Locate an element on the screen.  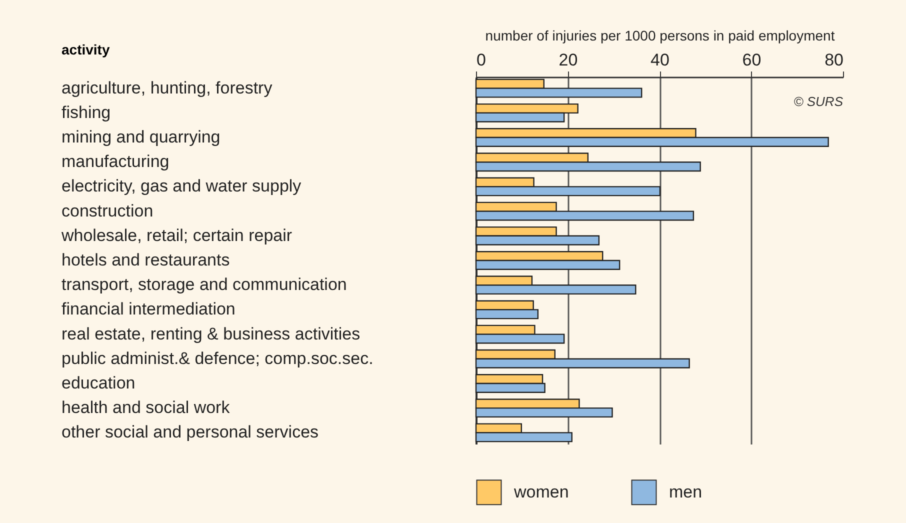
legend-label: men is located at coordinates (685, 492).